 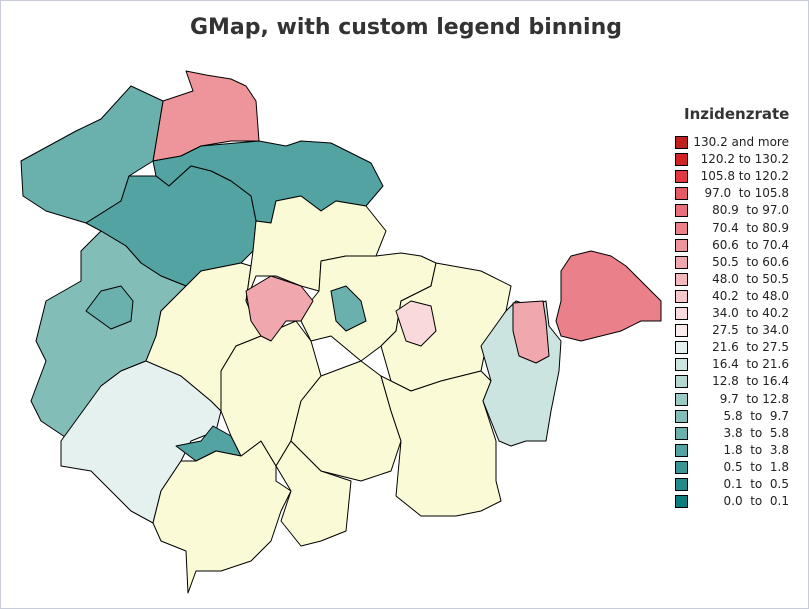 I want to click on legend-label: 16.4 to 21.6, so click(x=750, y=364).